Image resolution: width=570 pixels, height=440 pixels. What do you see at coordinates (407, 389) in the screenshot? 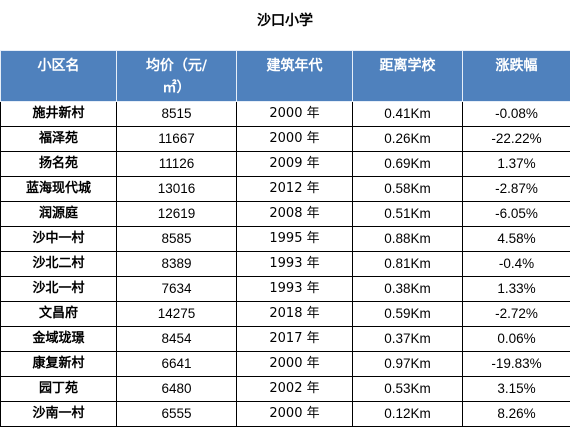
I see `cell-distance: 0.53Km` at bounding box center [407, 389].